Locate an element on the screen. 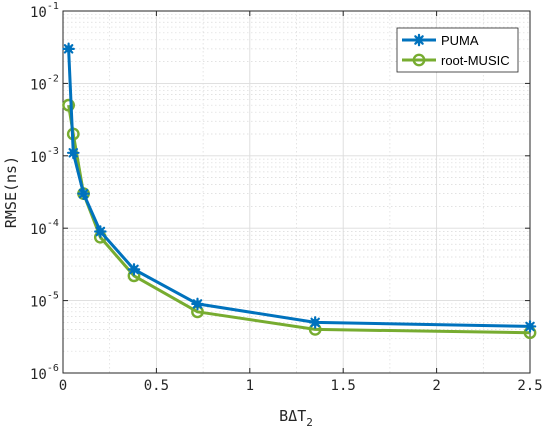  y-tick-label: 10⁻³ is located at coordinates (44, 156).